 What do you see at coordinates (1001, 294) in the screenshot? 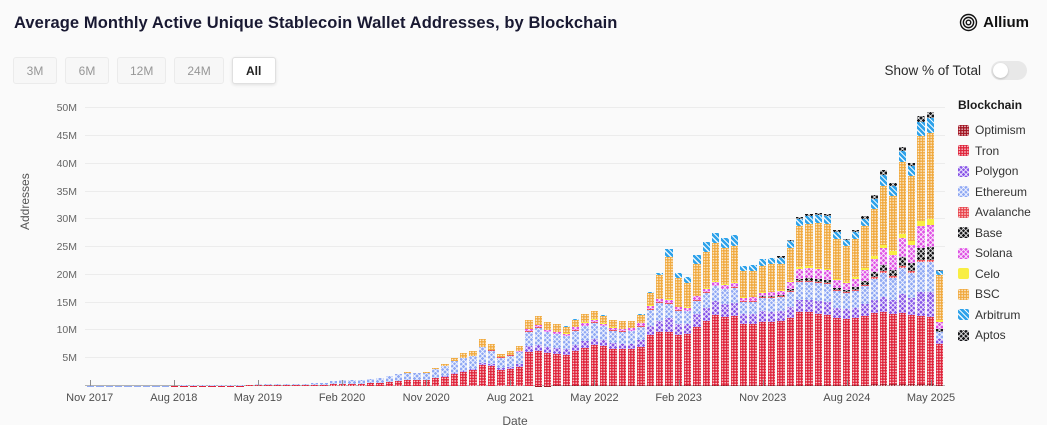
I see `legend-item-bsc: BSC` at bounding box center [1001, 294].